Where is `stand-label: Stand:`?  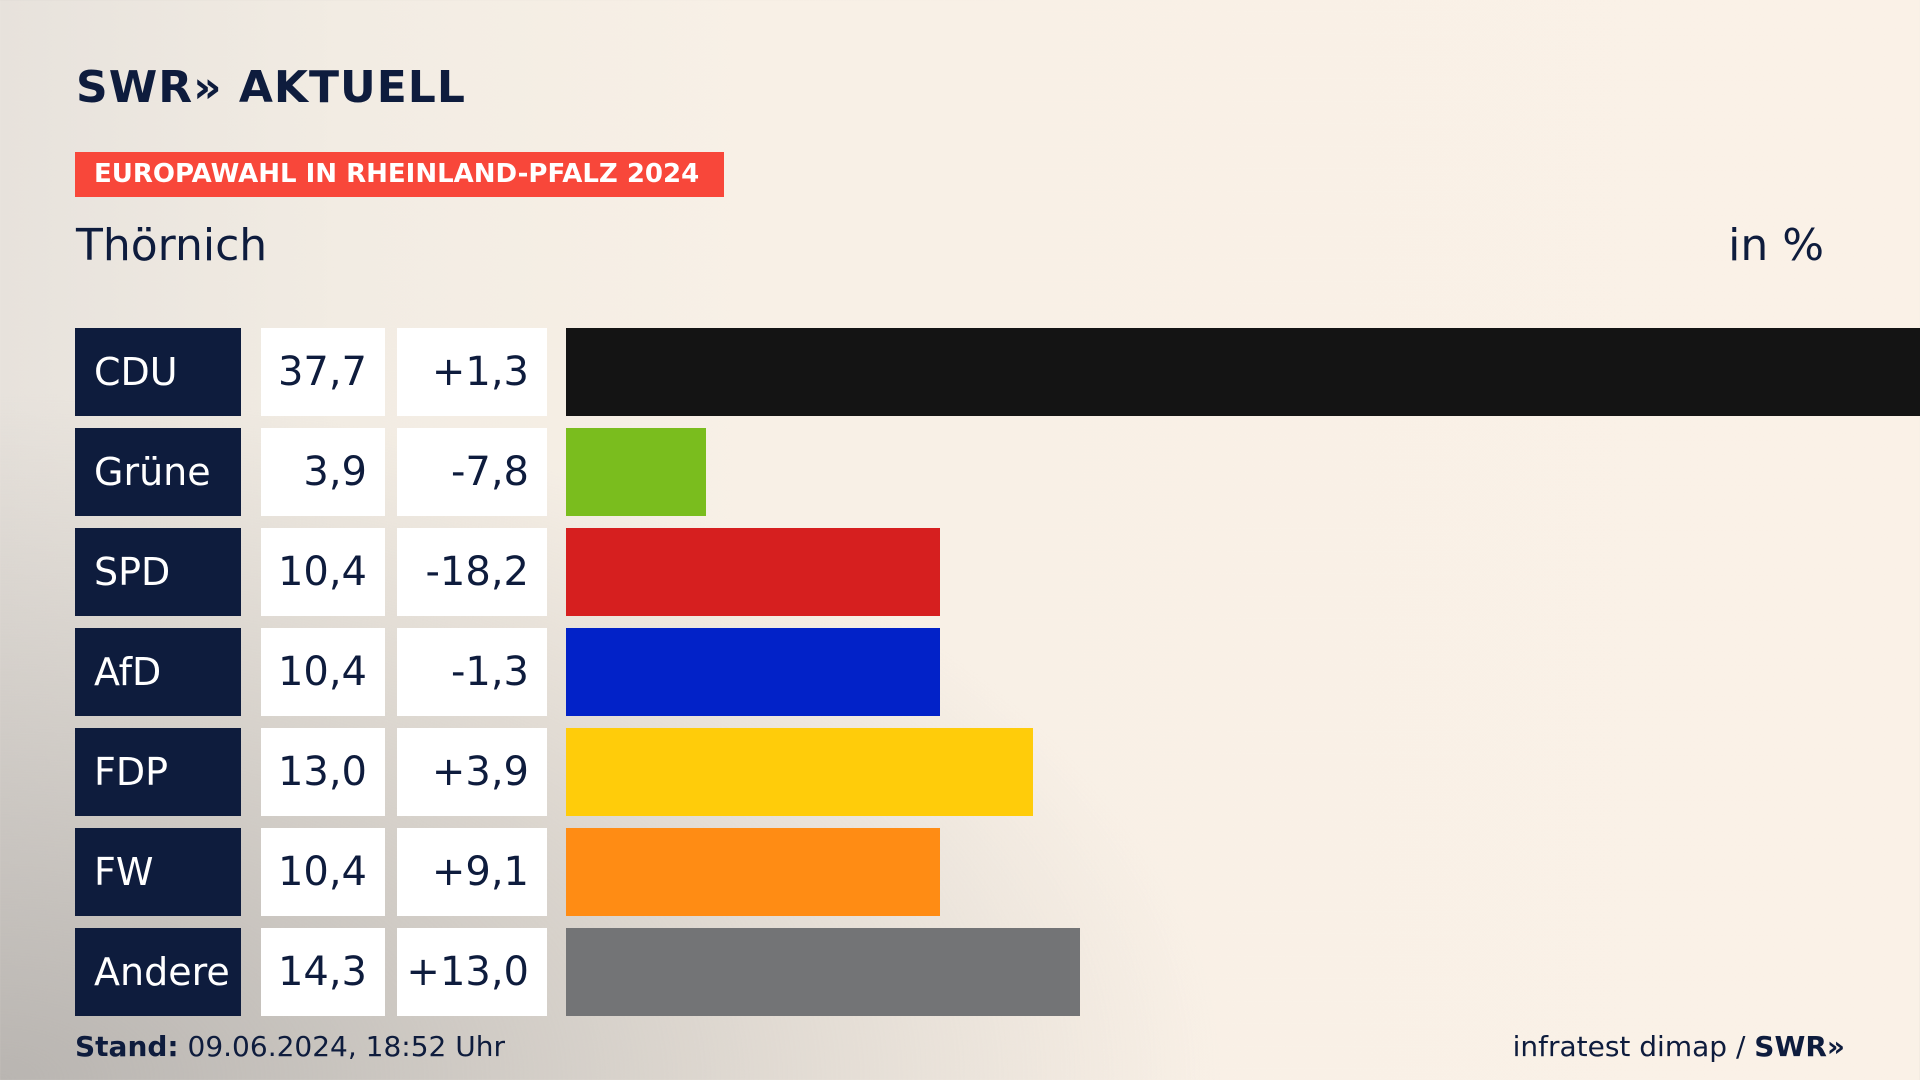 stand-label: Stand: is located at coordinates (127, 1046).